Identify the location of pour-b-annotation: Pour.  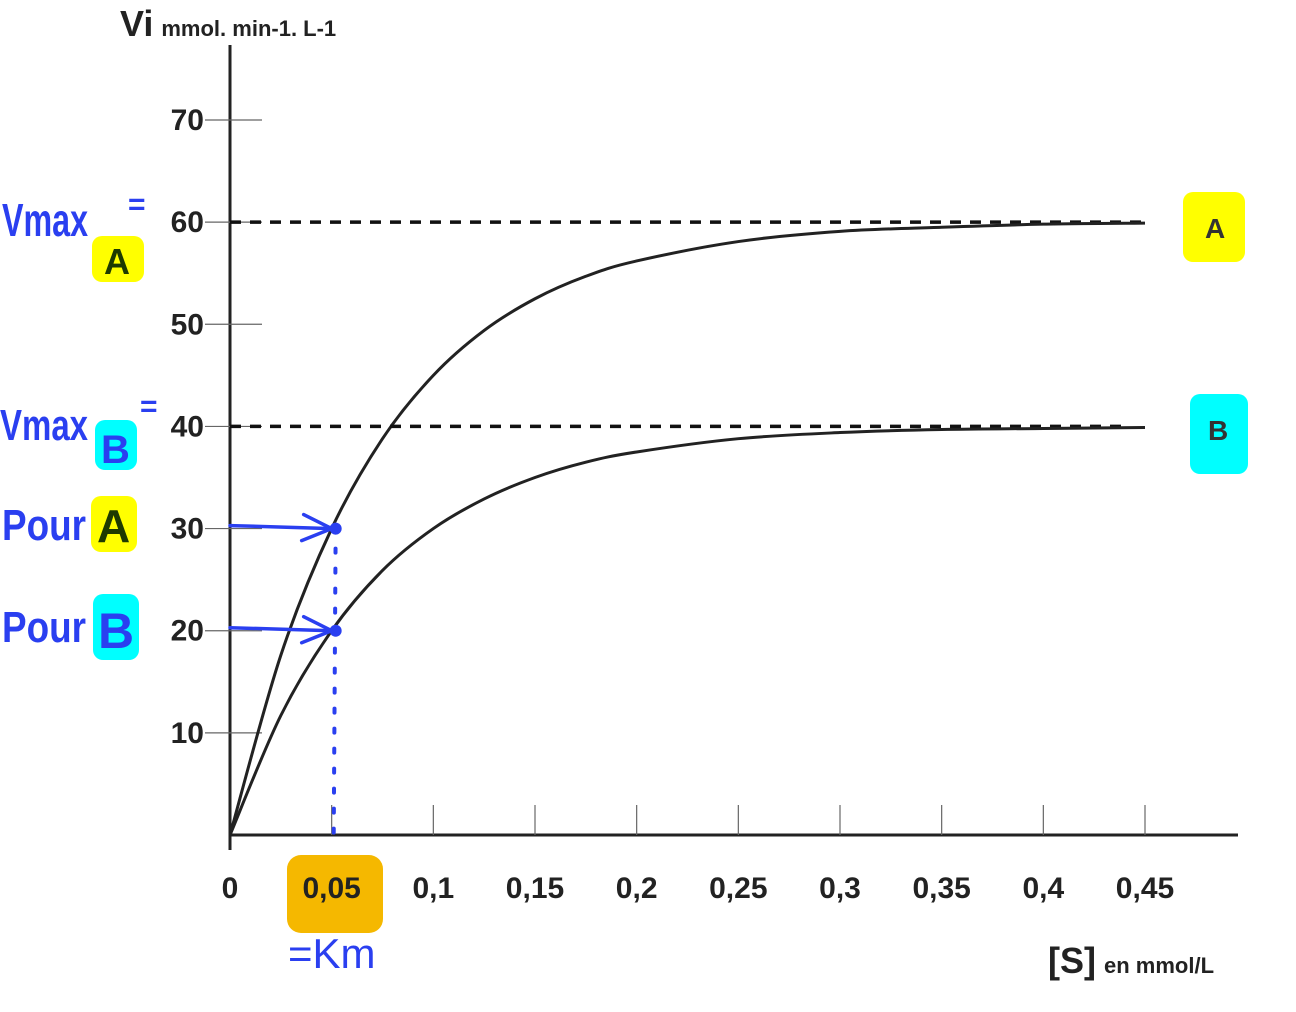
(44, 627).